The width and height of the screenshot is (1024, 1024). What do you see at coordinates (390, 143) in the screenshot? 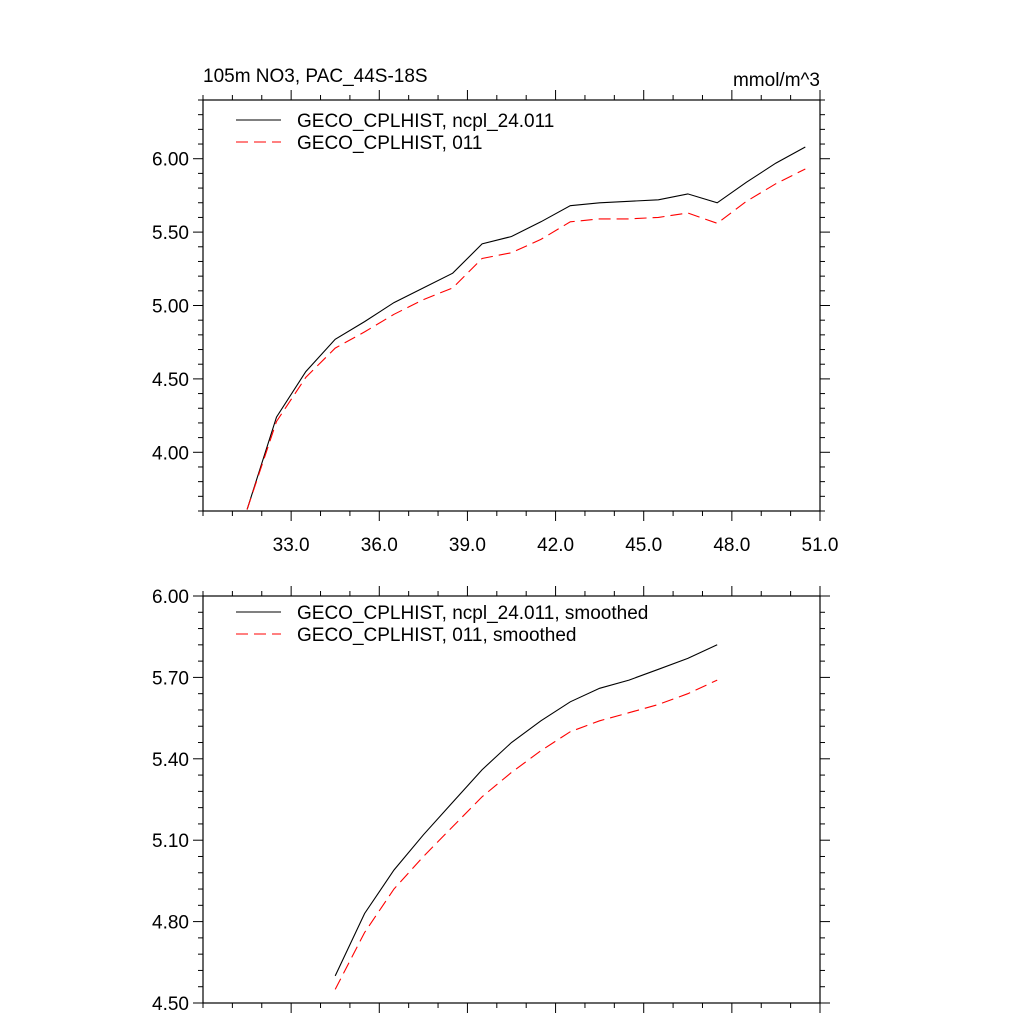
I see `legend-label-2: GECO_CPLHIST, 011` at bounding box center [390, 143].